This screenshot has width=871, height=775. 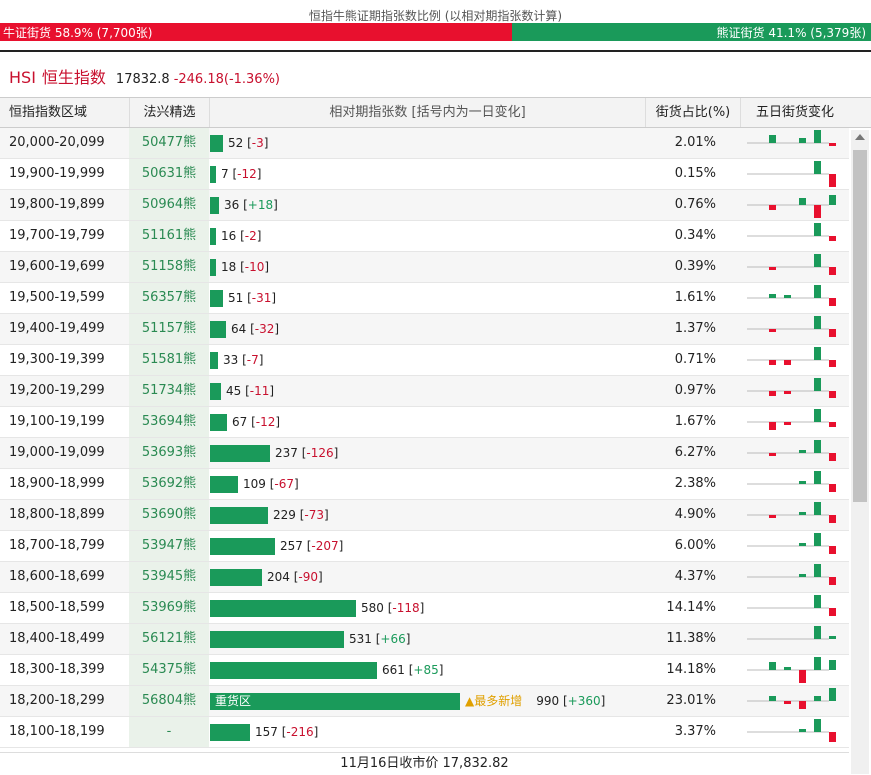 What do you see at coordinates (57, 576) in the screenshot?
I see `range-cell: 18,600-18,699` at bounding box center [57, 576].